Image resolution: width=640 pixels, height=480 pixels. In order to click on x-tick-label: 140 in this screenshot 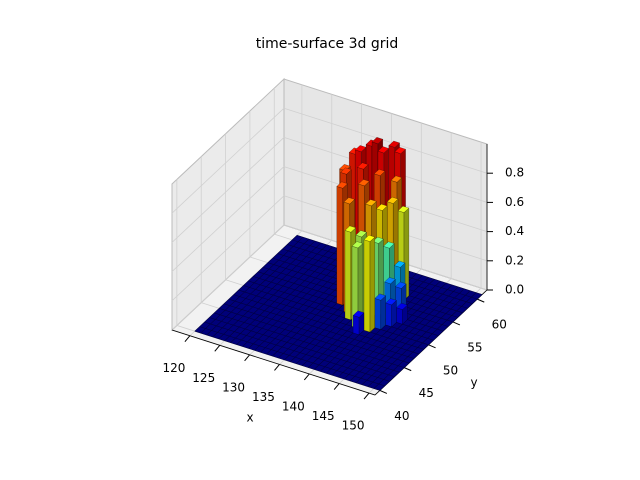, I will do `click(293, 406)`.